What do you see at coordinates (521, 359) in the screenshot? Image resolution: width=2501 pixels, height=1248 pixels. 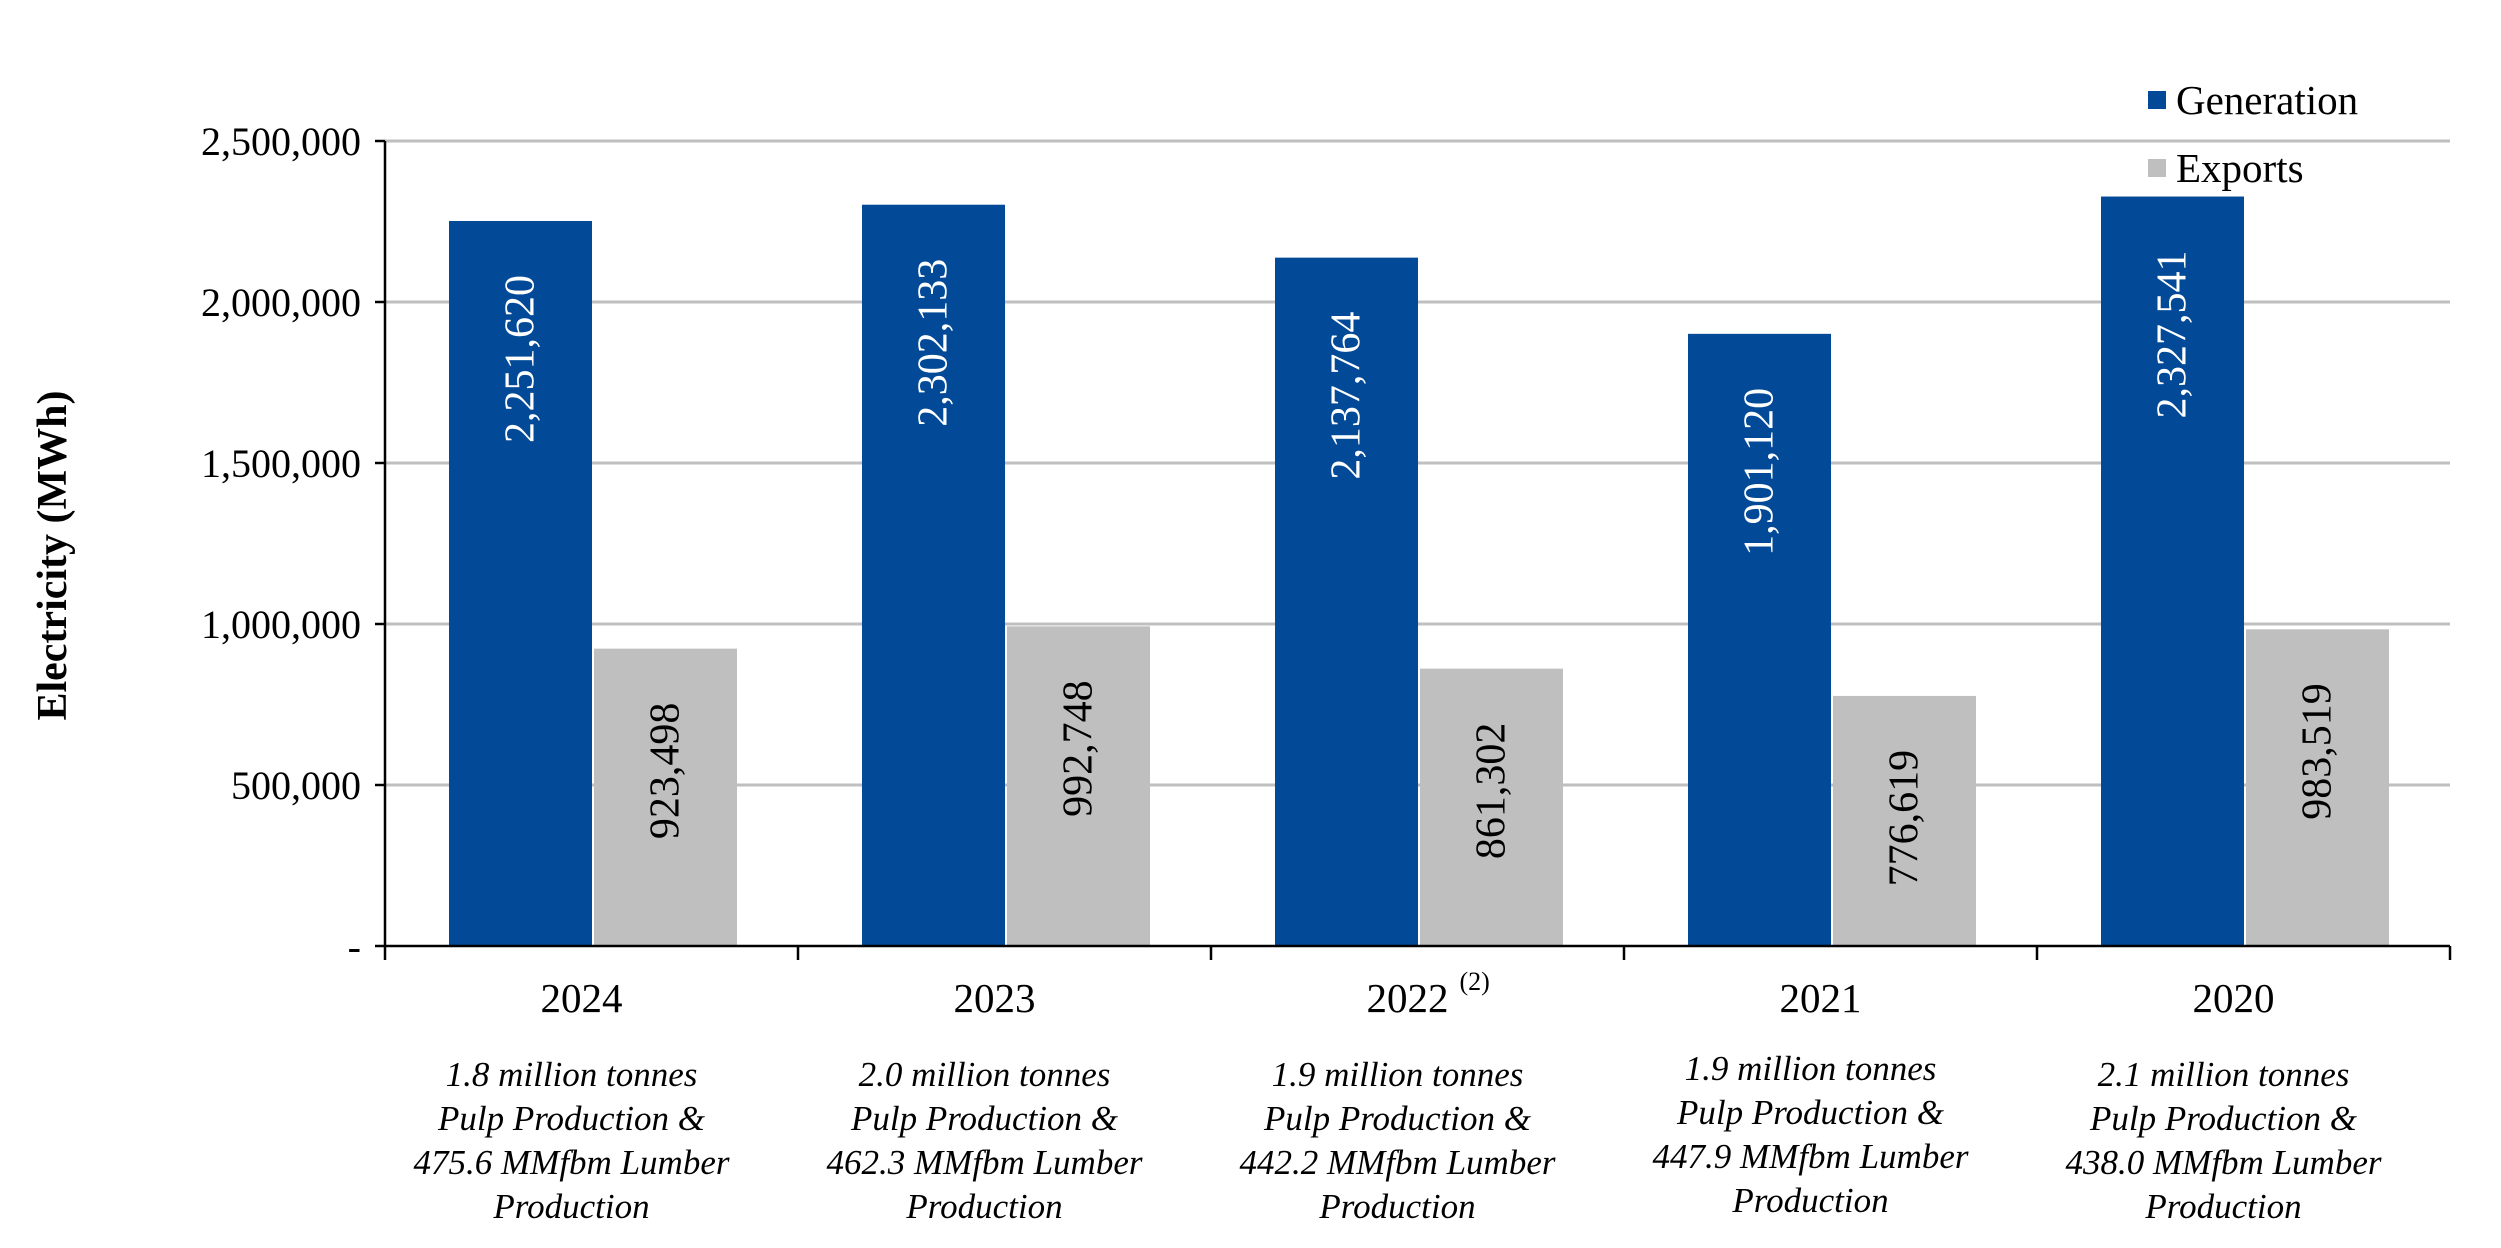 I see `data-label-generation-2024: 2,251,620` at bounding box center [521, 359].